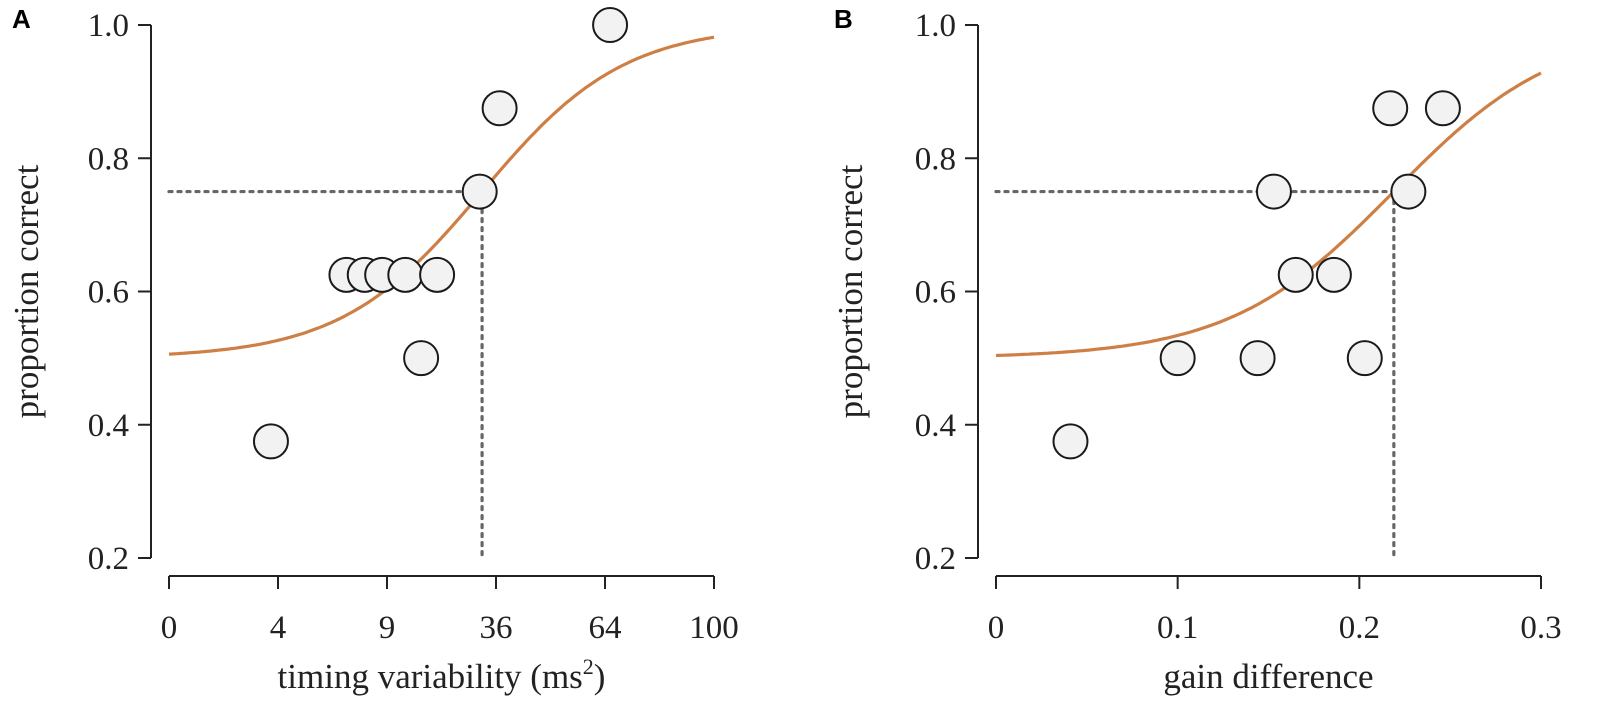 This screenshot has width=1599, height=712. I want to click on x-axis-title: gain difference, so click(1268, 676).